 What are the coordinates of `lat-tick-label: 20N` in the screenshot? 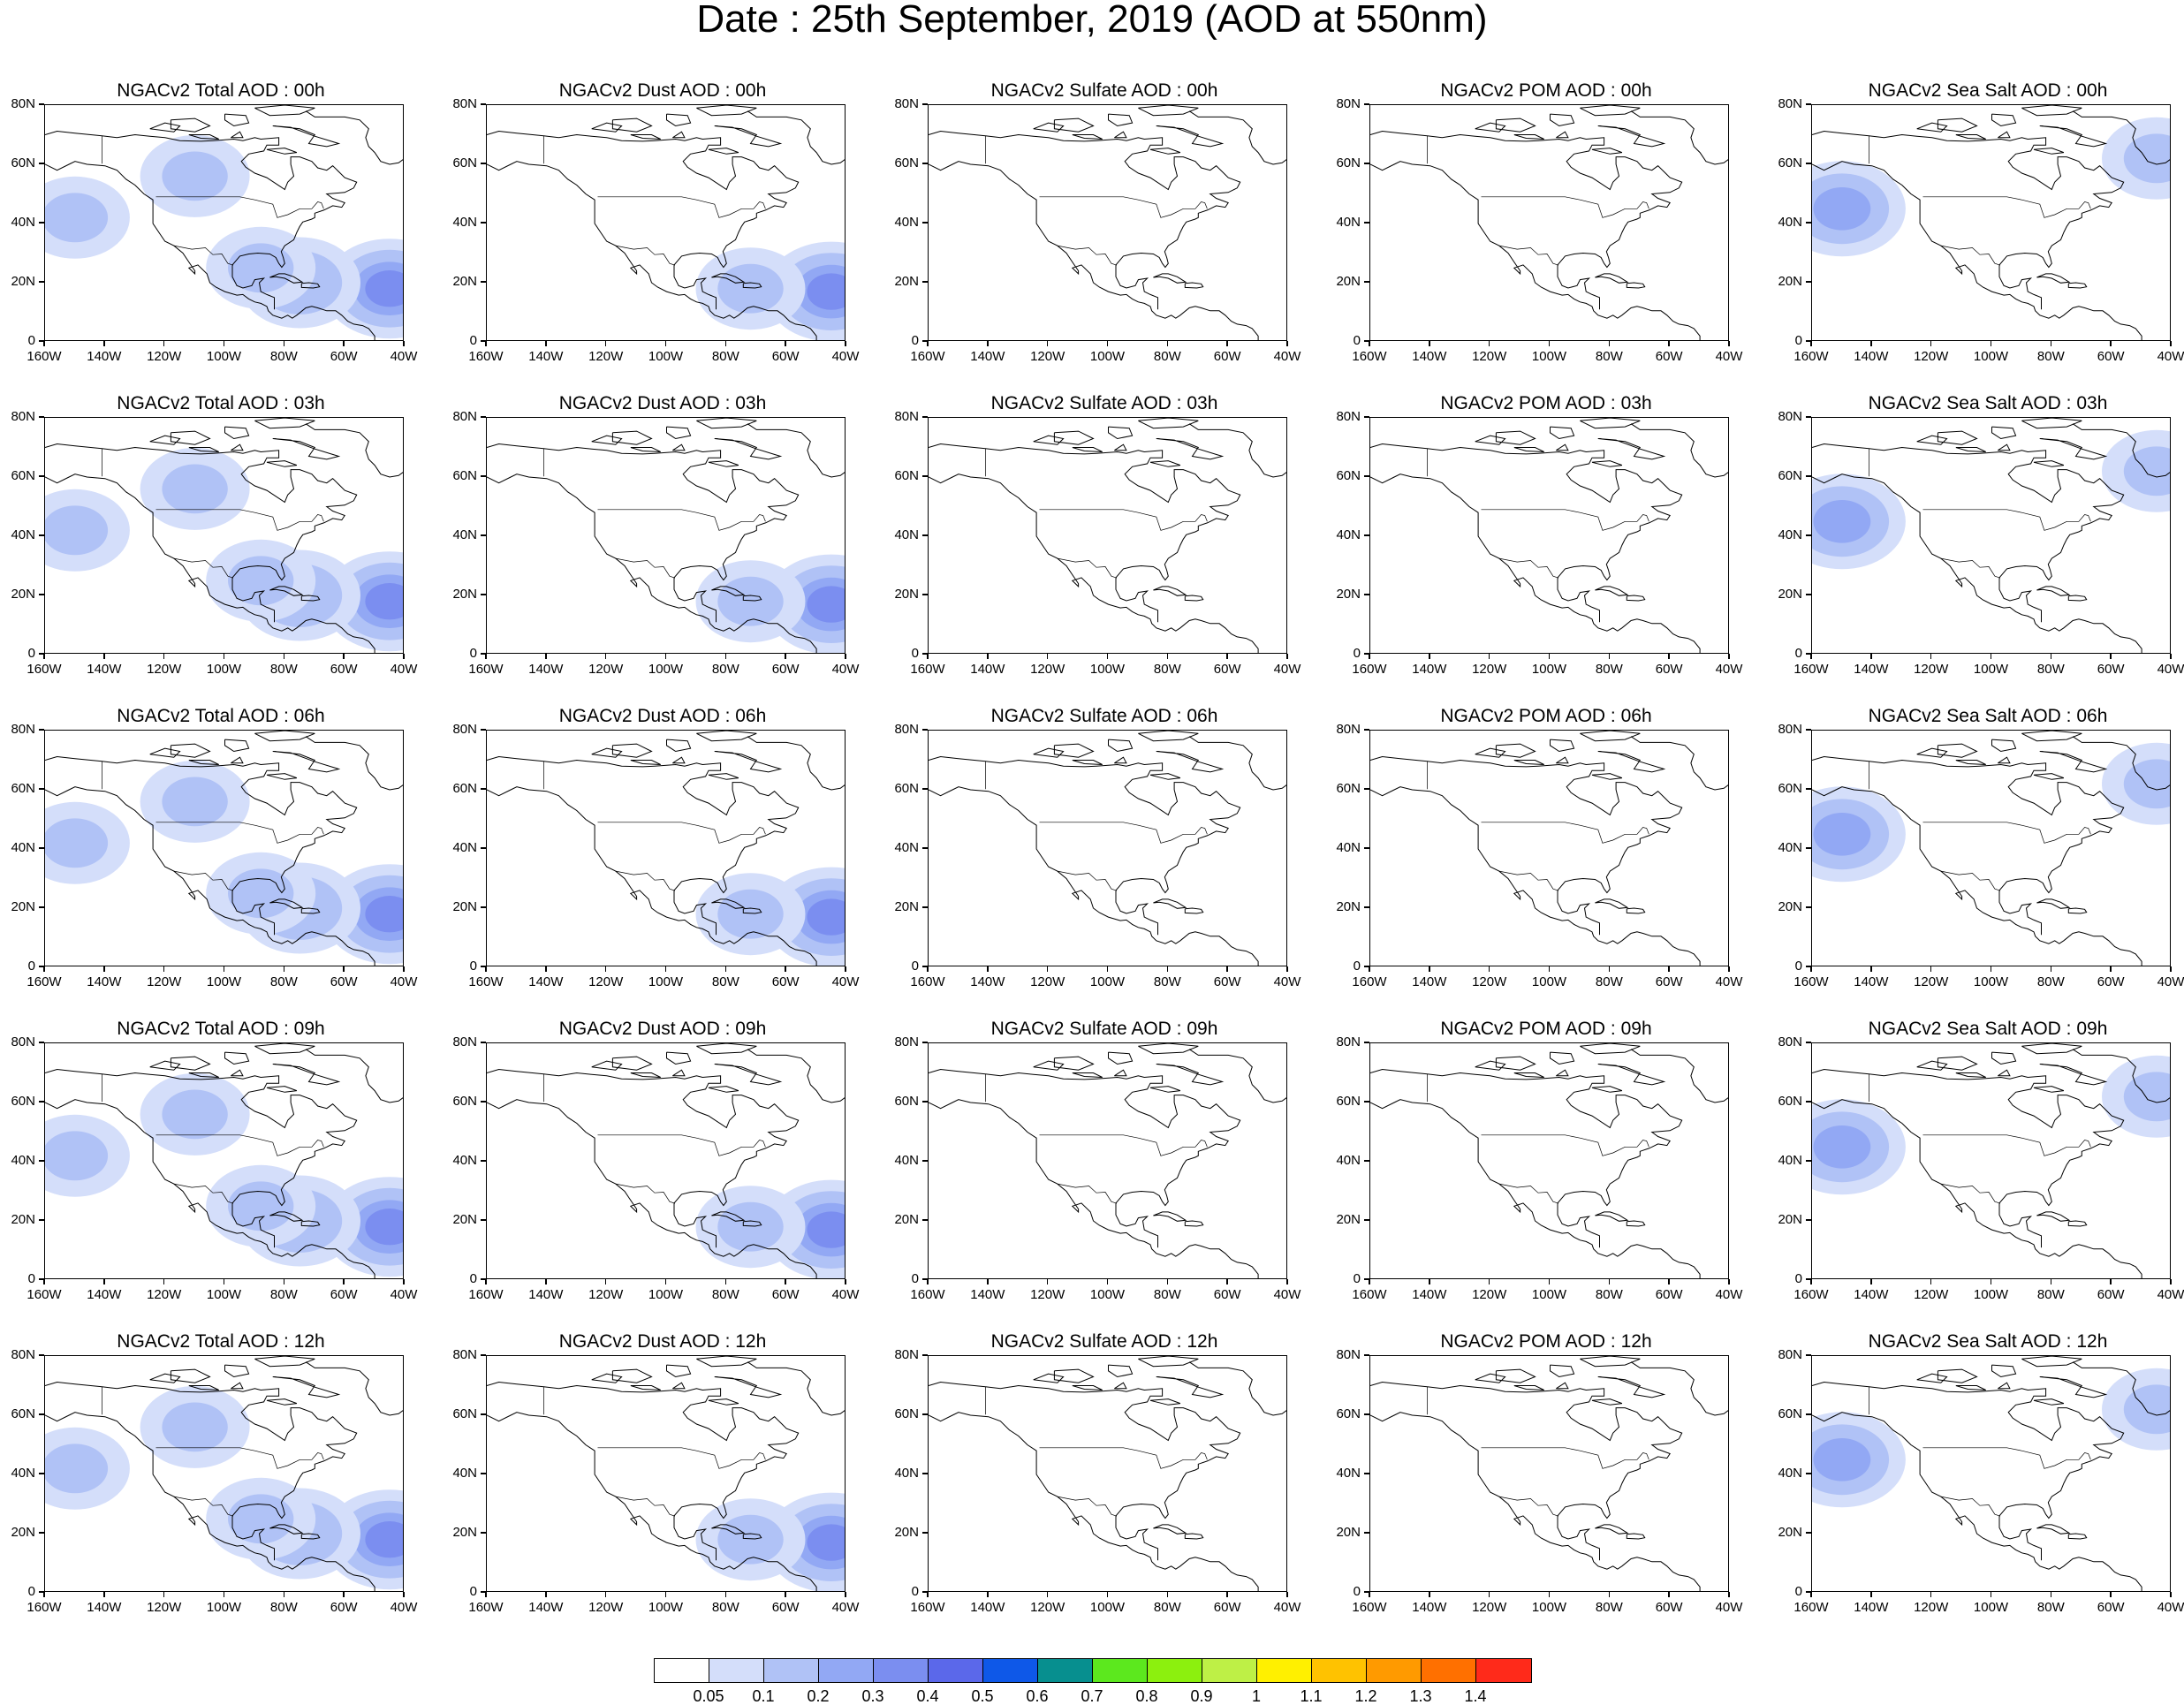 It's located at (464, 1533).